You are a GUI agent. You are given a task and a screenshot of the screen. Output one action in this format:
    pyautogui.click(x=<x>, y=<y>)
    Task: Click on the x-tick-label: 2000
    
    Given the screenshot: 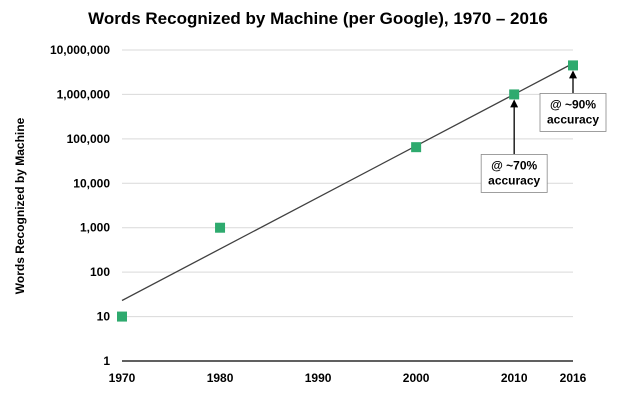 What is the action you would take?
    pyautogui.click(x=416, y=378)
    